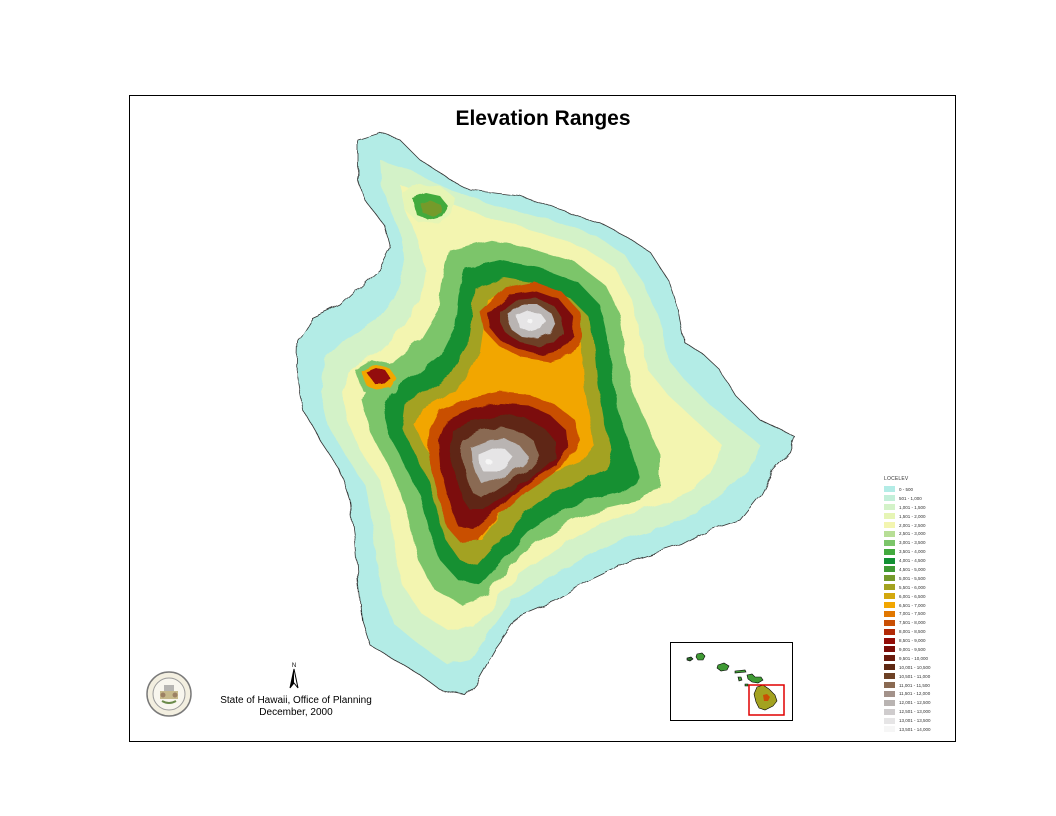 This screenshot has height=816, width=1056. I want to click on legend-row: 11,001 - 11,500, so click(919, 685).